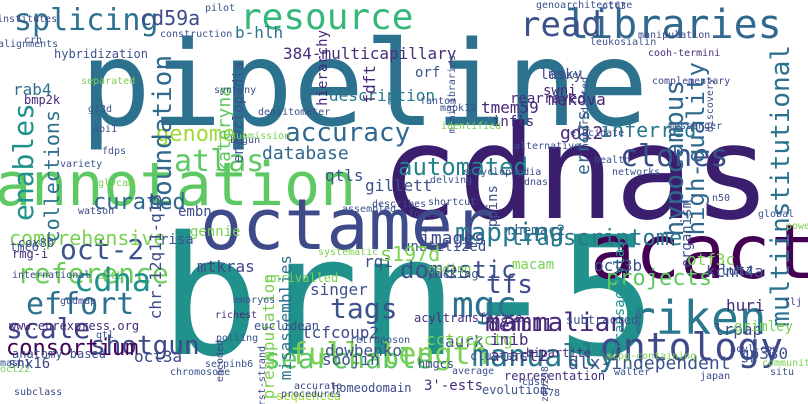 The image size is (808, 404). What do you see at coordinates (776, 214) in the screenshot?
I see `word: global` at bounding box center [776, 214].